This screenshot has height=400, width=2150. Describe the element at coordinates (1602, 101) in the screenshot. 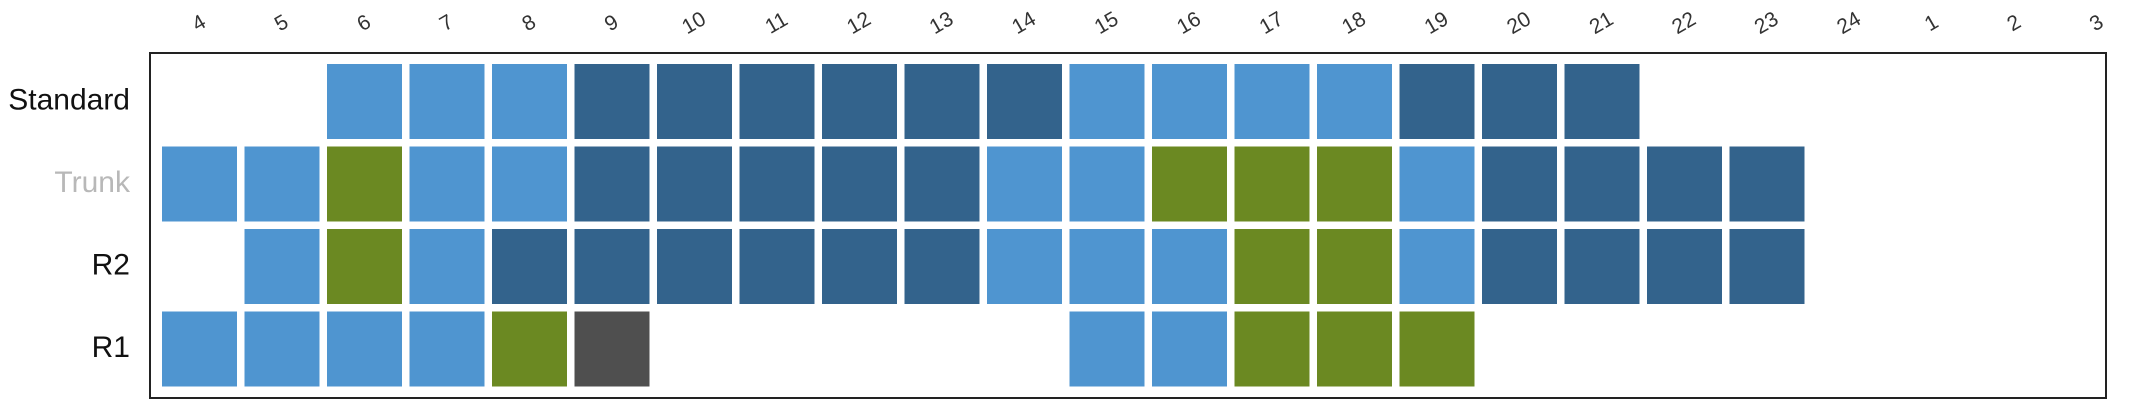

I see `cell-standard-21-dark` at that location.